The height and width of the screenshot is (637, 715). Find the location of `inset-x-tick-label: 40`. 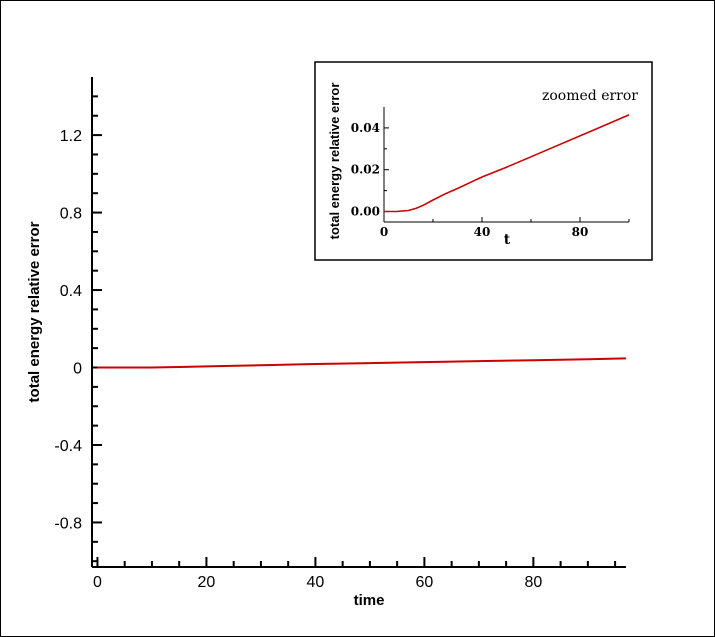

inset-x-tick-label: 40 is located at coordinates (482, 232).